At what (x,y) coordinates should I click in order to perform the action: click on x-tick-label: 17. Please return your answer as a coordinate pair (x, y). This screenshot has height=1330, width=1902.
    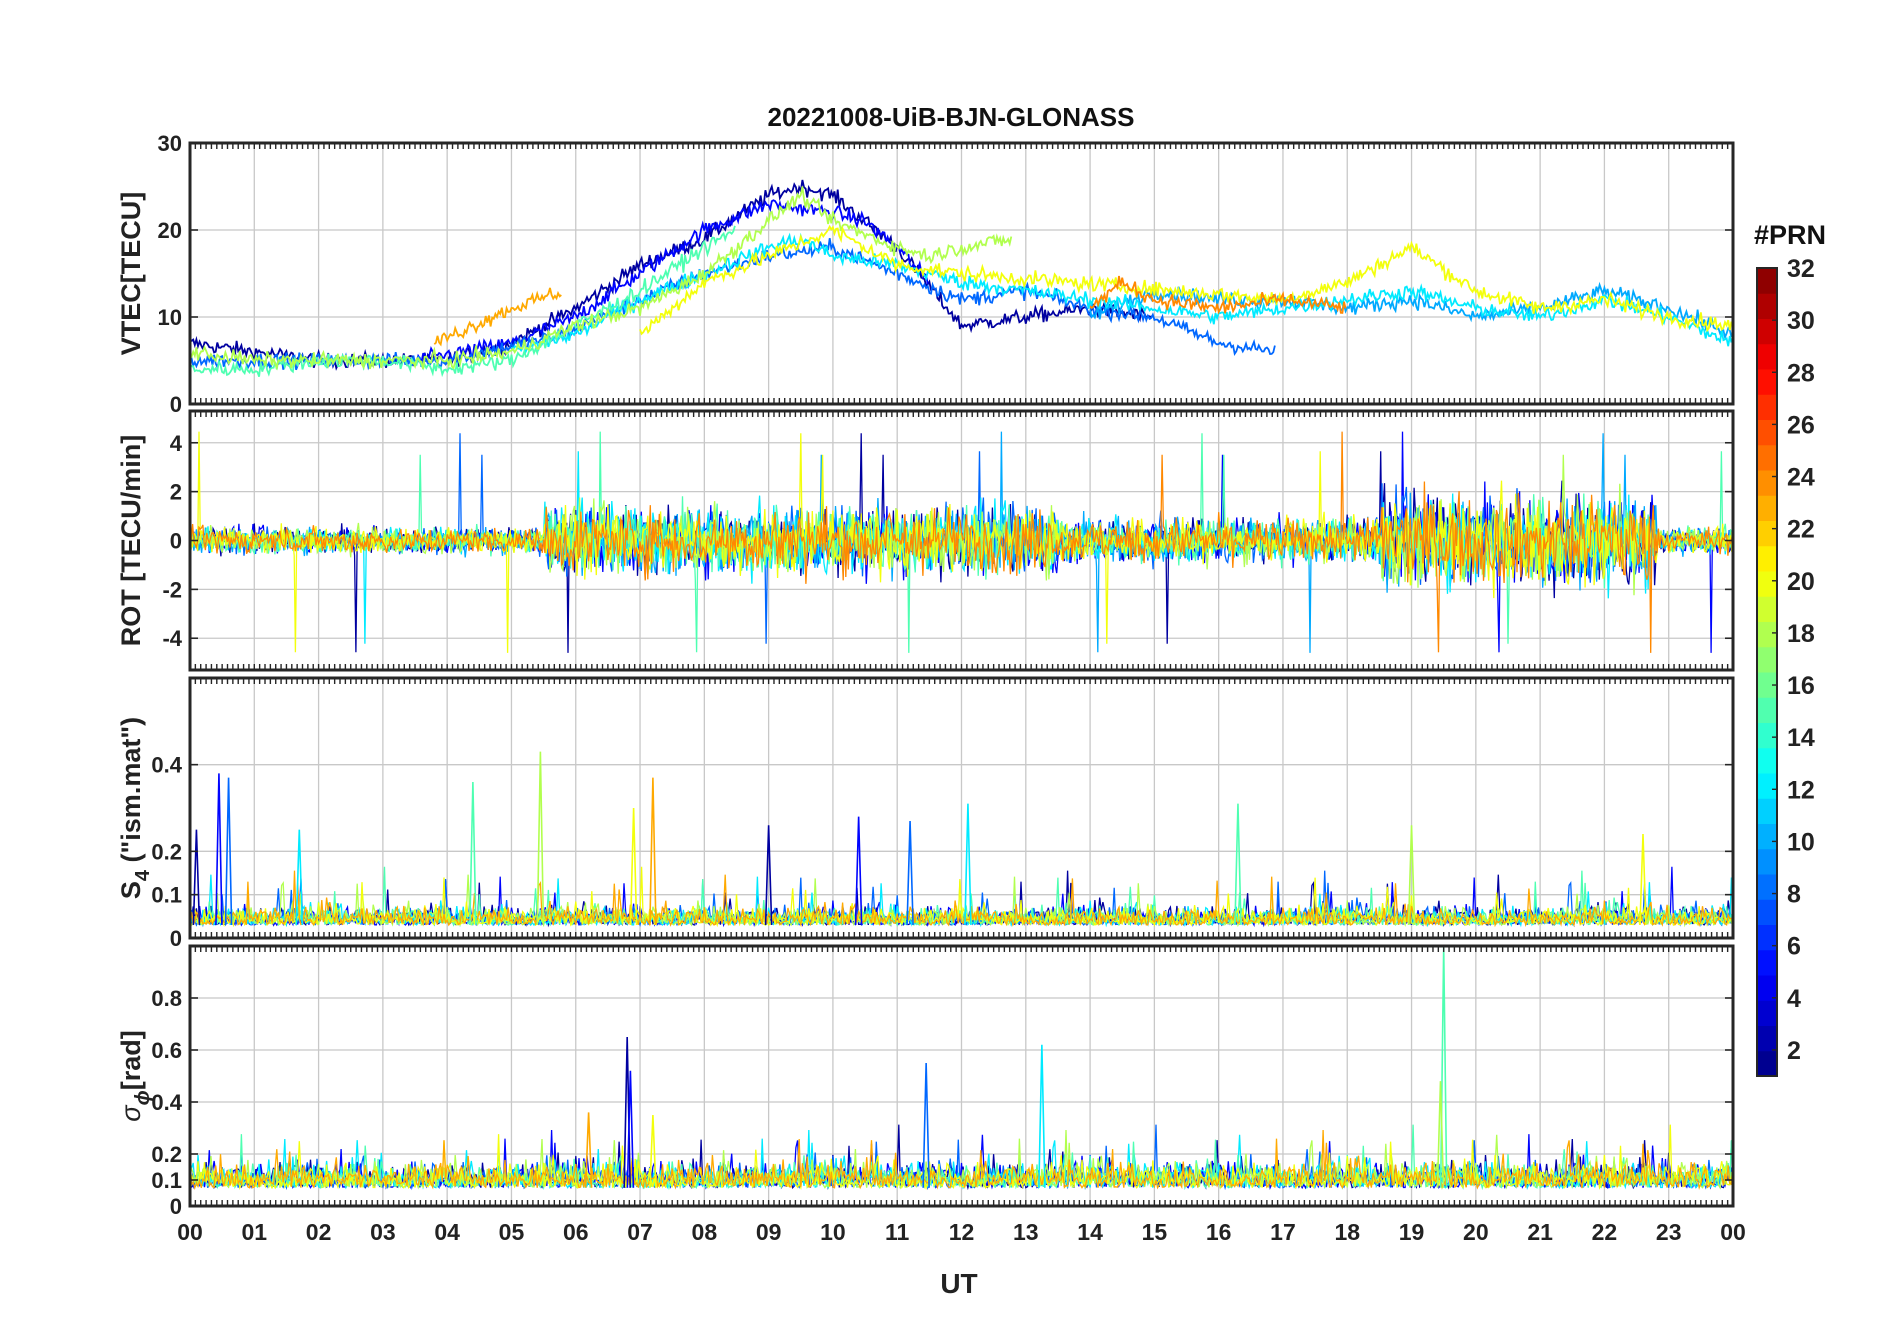
    Looking at the image, I should click on (1283, 1232).